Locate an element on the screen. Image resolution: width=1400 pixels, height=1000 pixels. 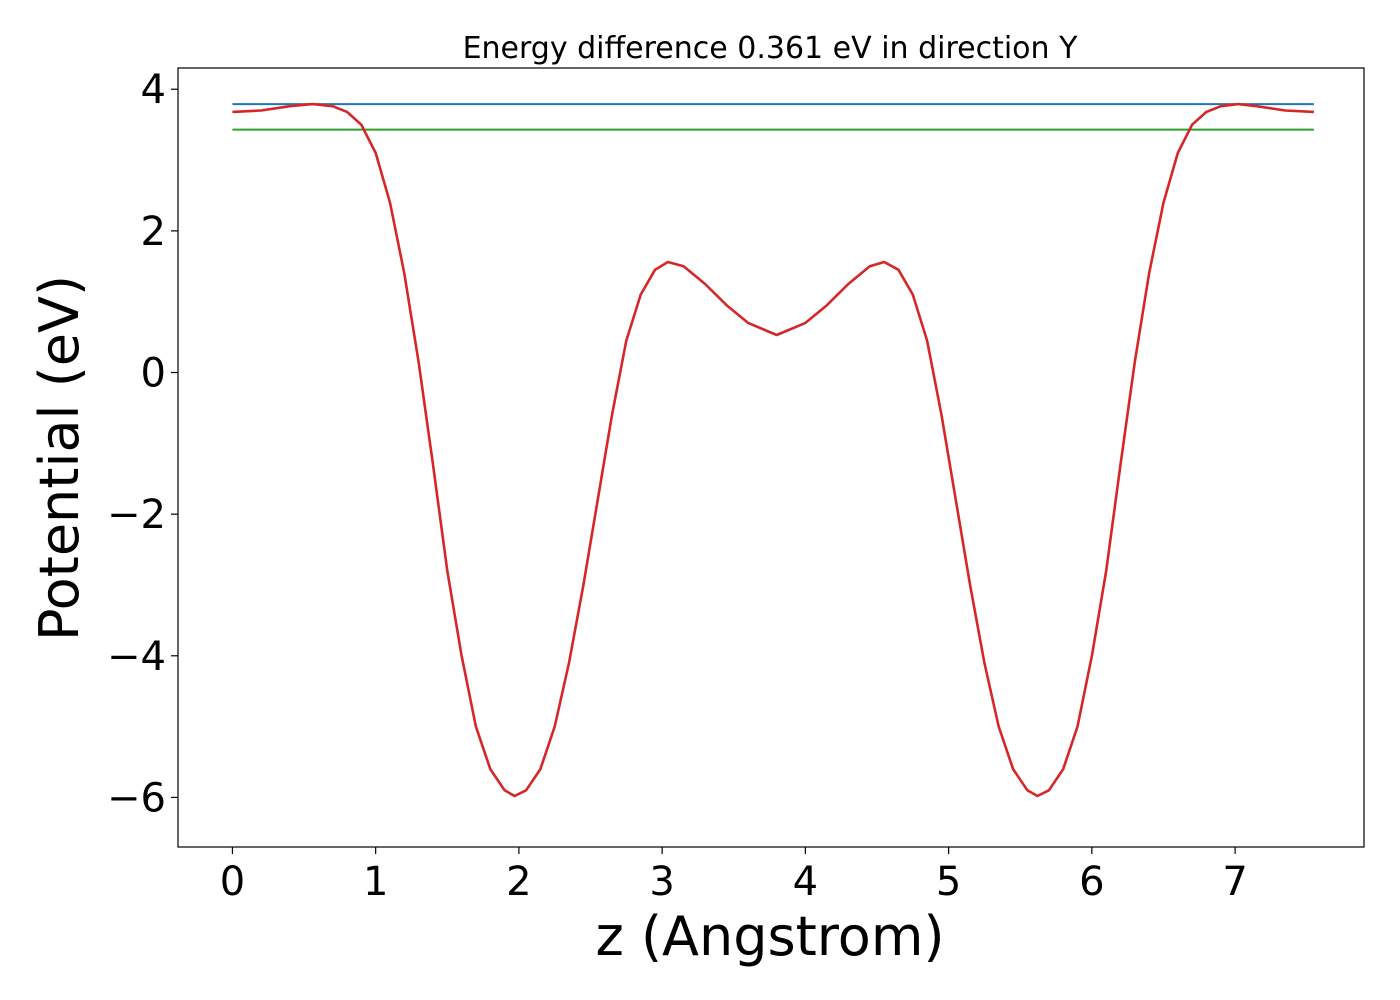
y-tick-label: 0 is located at coordinates (153, 374).